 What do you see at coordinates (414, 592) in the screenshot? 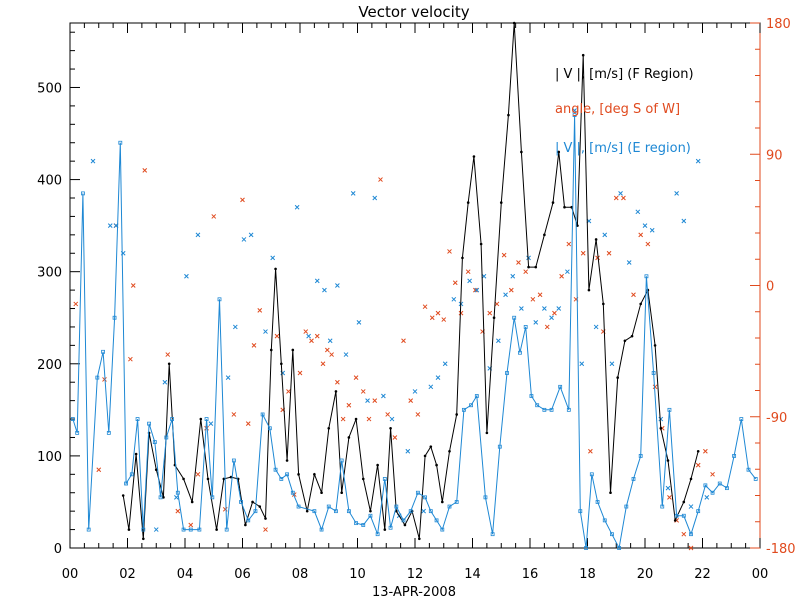
I see `x-axis-label: 13-APR-2008` at bounding box center [414, 592].